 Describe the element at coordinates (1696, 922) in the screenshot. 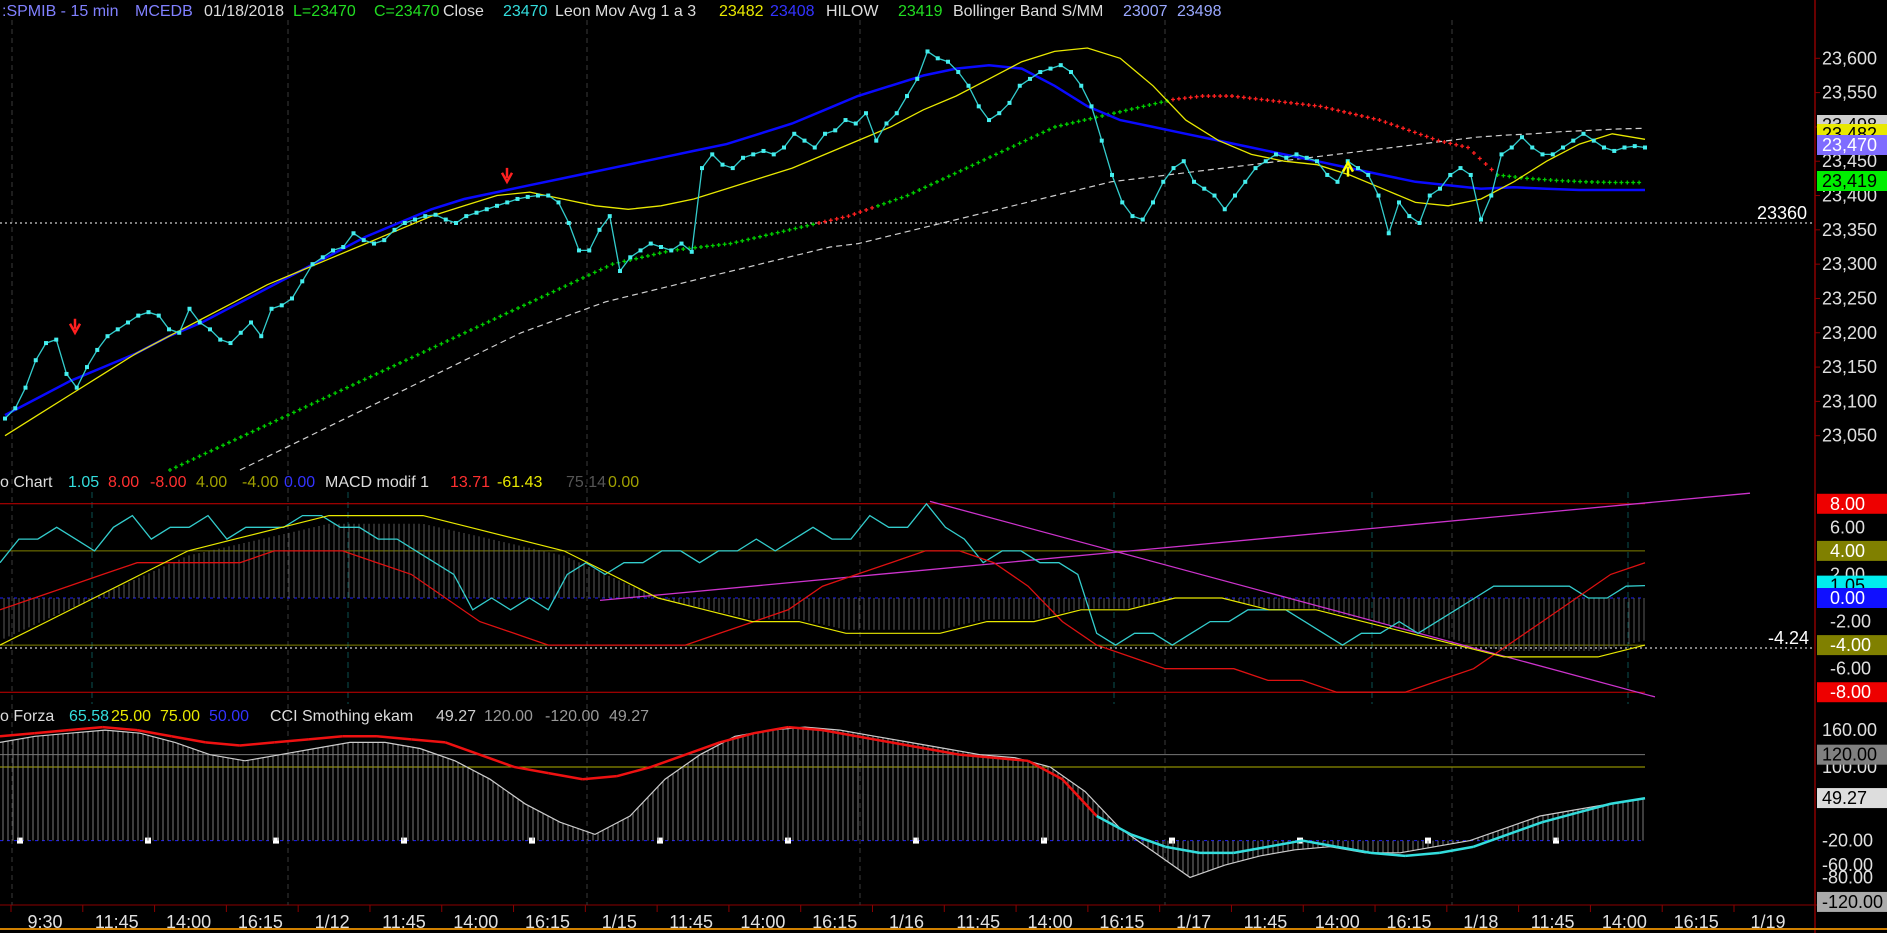

I see `x-tick-label: 16:15` at that location.